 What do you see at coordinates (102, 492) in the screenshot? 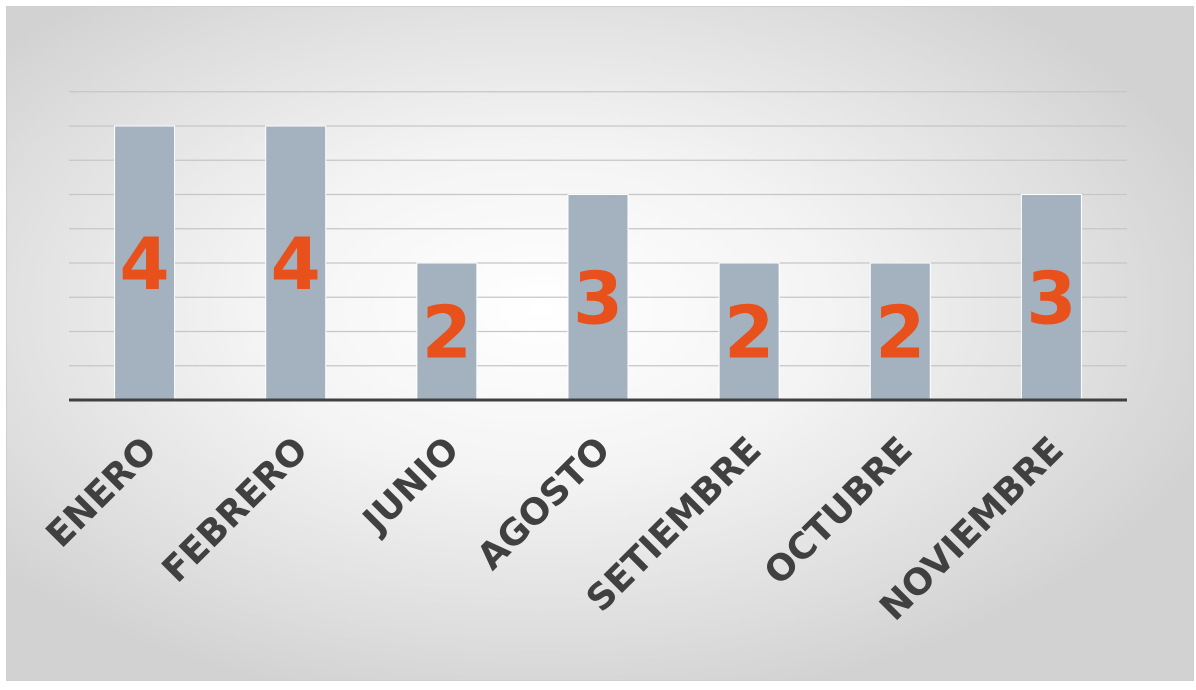
I see `category-label: ENERO` at bounding box center [102, 492].